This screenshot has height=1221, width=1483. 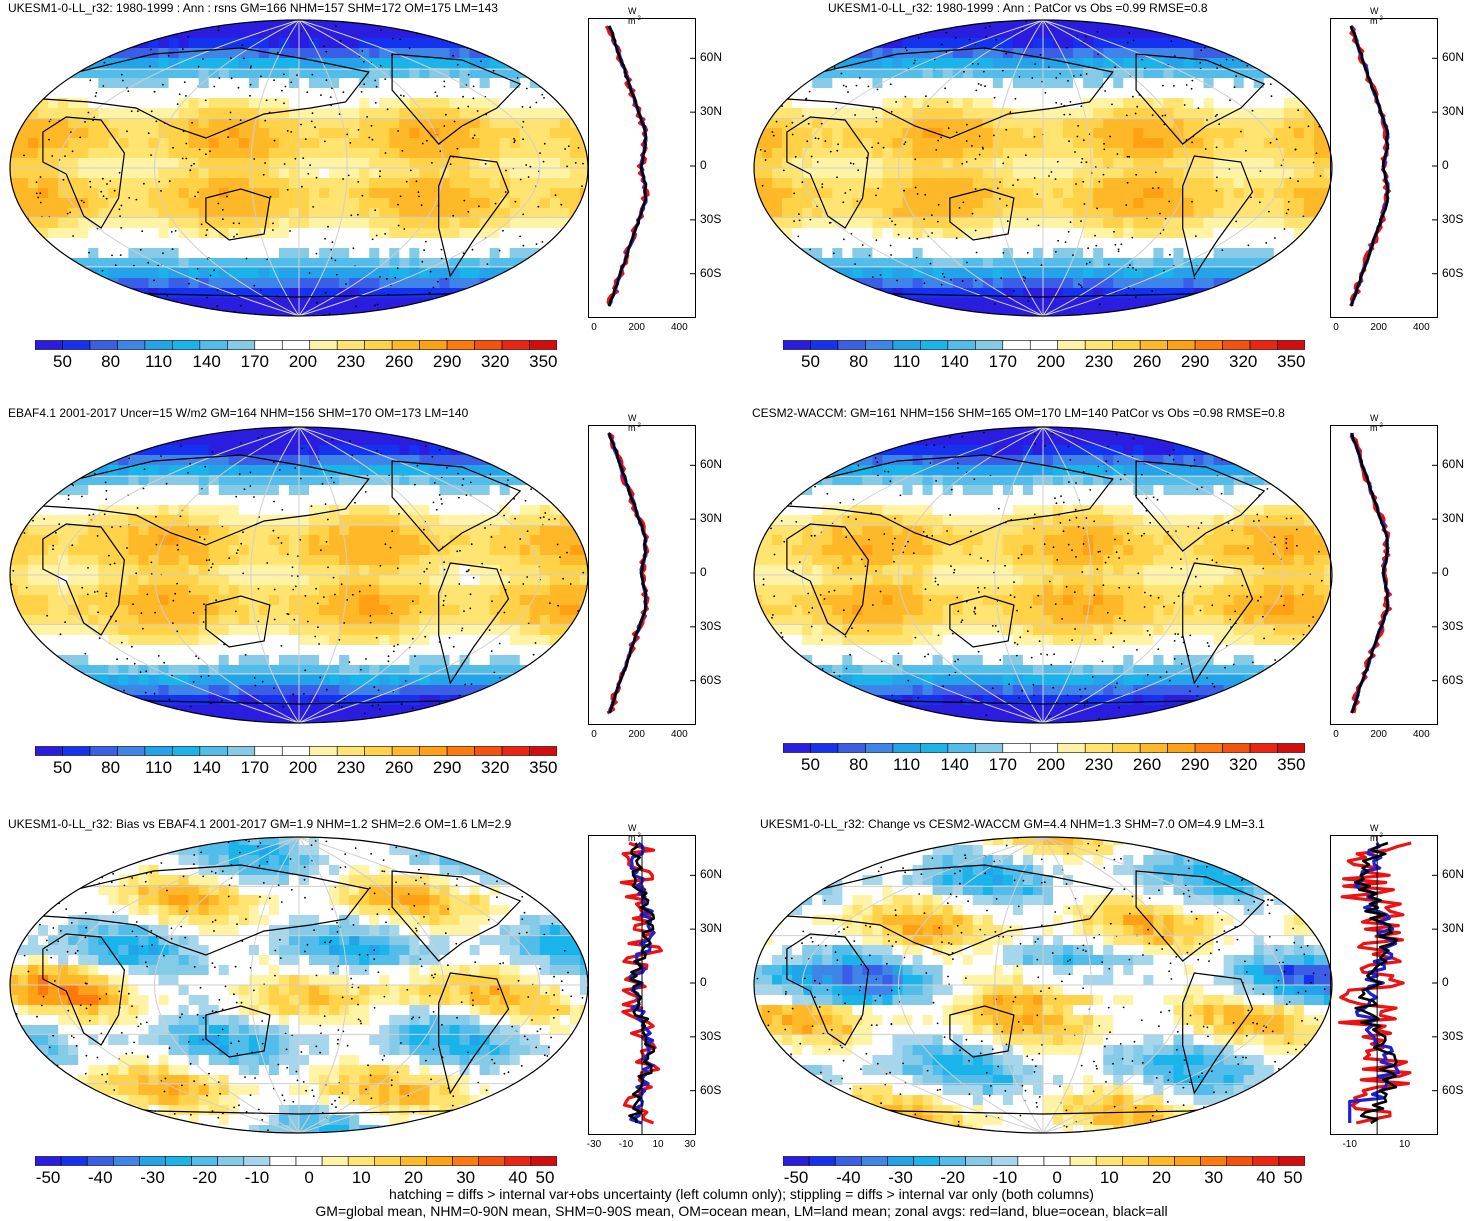 I want to click on colorbar-tick-label: 260, so click(x=399, y=361).